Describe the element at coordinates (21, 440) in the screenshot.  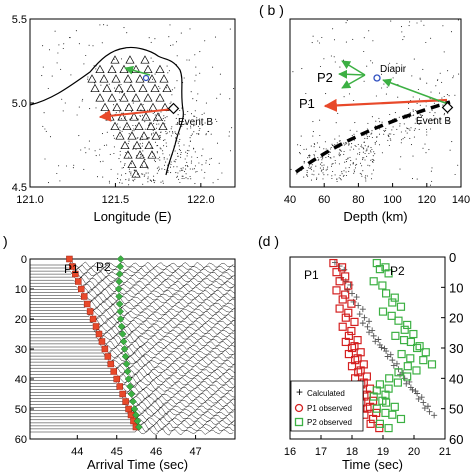
I see `y-tick-label-c: 60` at that location.